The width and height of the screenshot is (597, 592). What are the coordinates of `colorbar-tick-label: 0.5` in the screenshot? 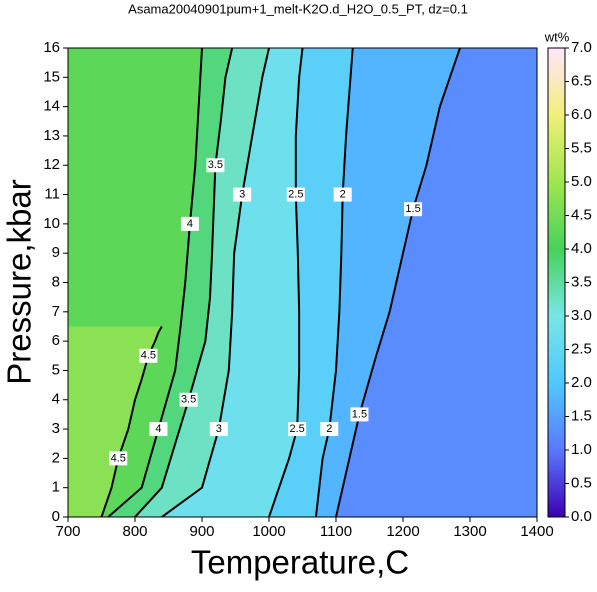 It's located at (581, 482).